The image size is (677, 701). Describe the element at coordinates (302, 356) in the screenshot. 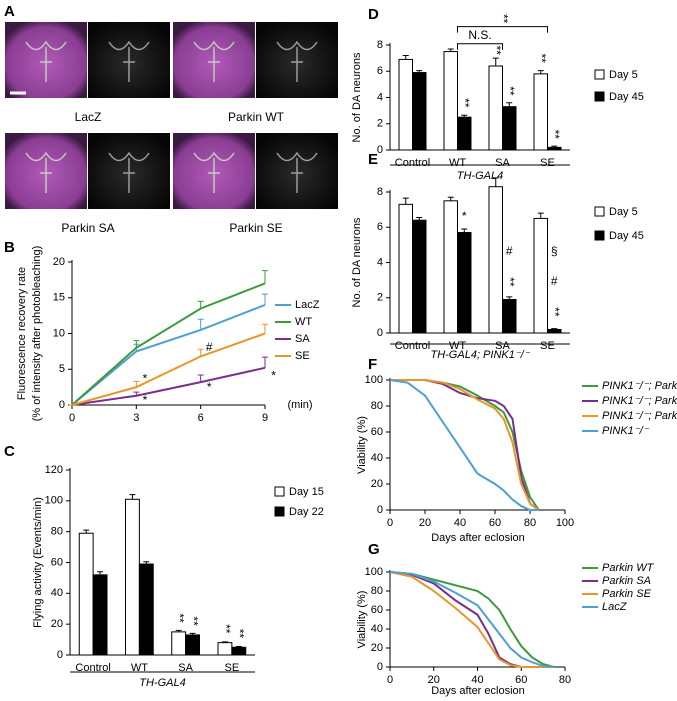

I see `legend-label: SE` at that location.